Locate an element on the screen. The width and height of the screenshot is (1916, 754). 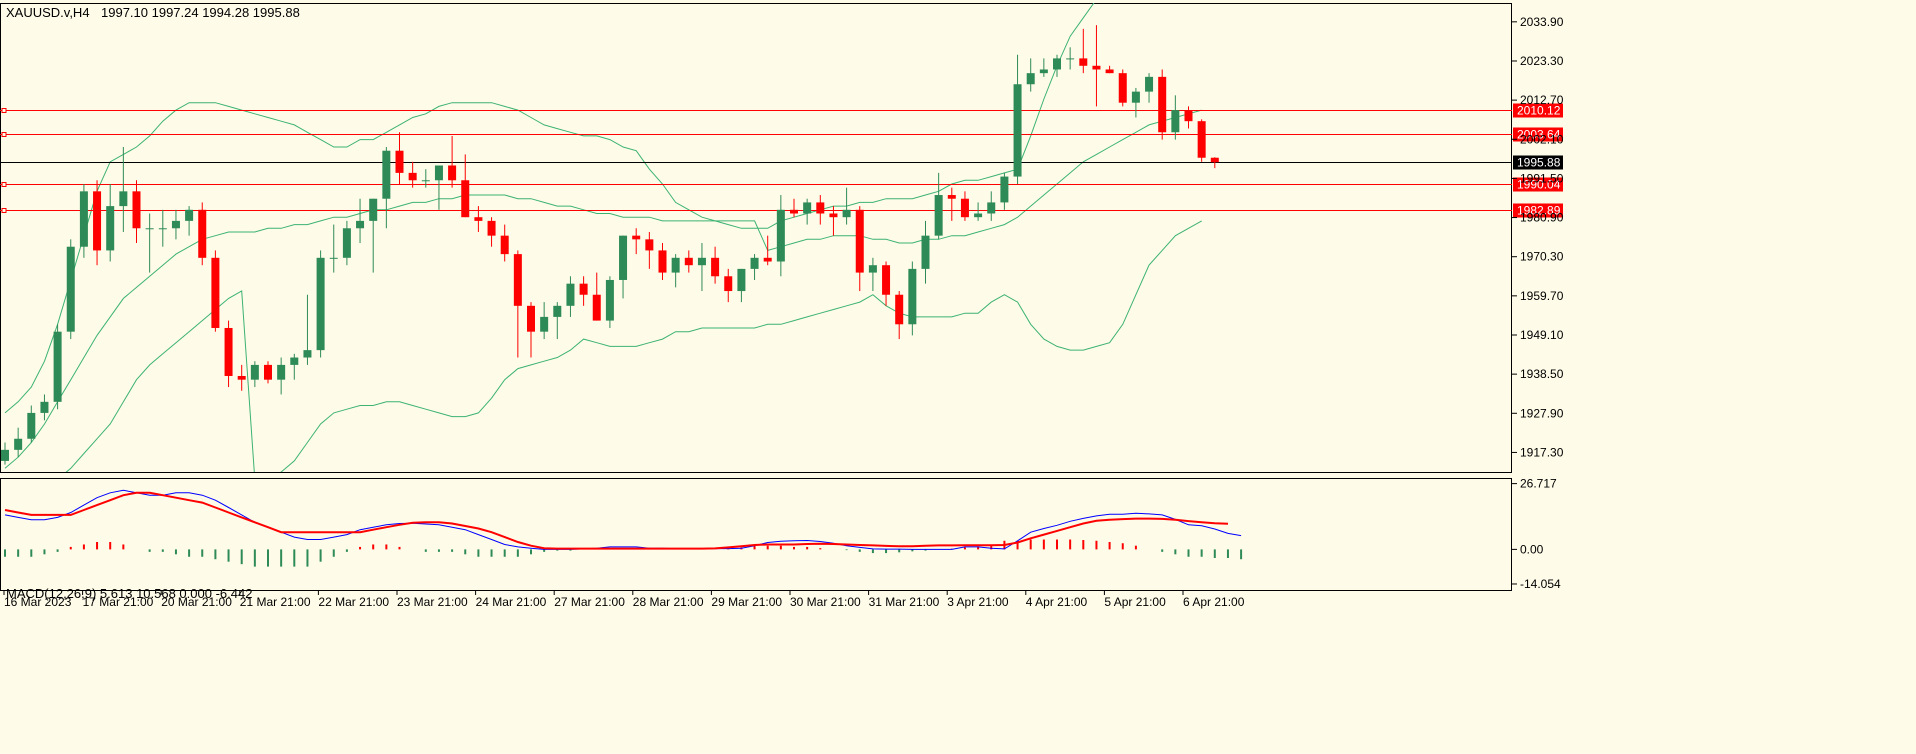
time-tick-label: 20 Mar 21:00 is located at coordinates (196, 602).